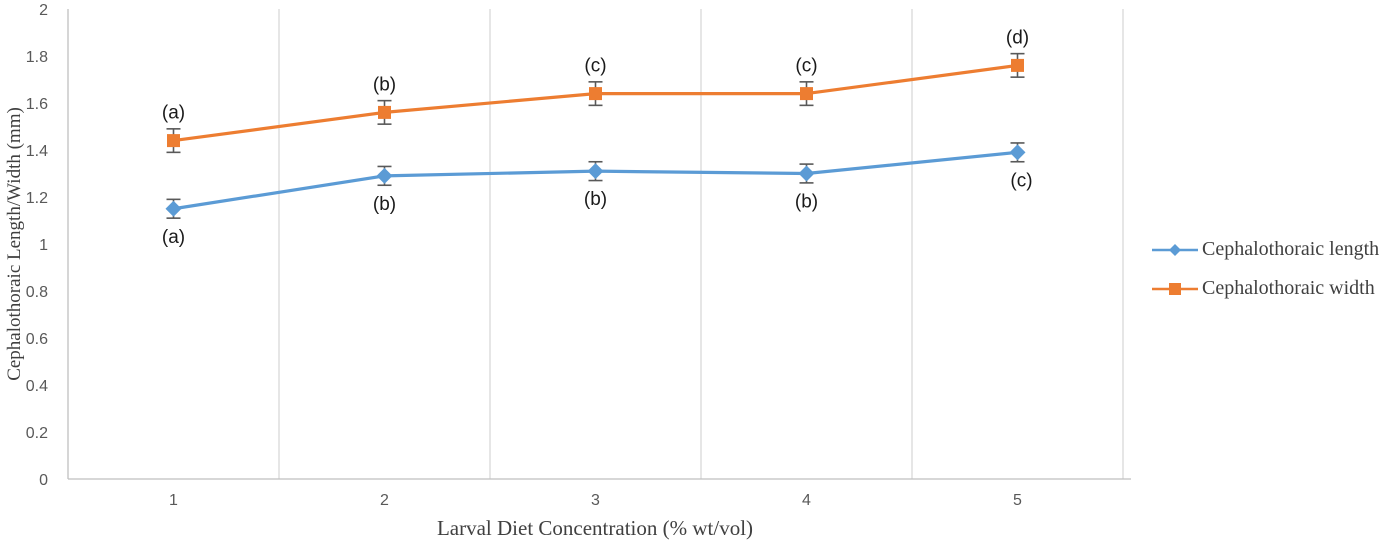  What do you see at coordinates (37, 292) in the screenshot?
I see `y-tick-label: 0.8` at bounding box center [37, 292].